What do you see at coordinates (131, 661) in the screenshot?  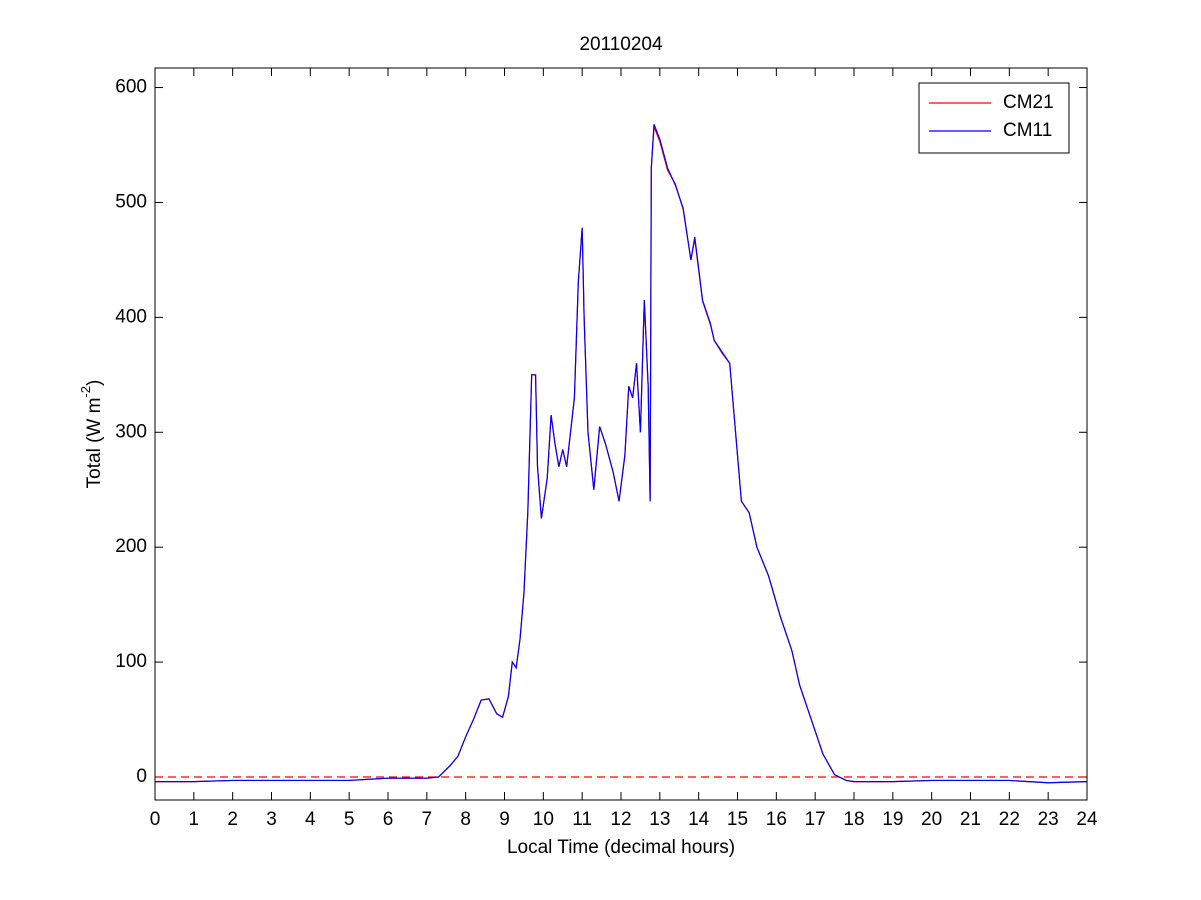 I see `y-tick-label: 100` at bounding box center [131, 661].